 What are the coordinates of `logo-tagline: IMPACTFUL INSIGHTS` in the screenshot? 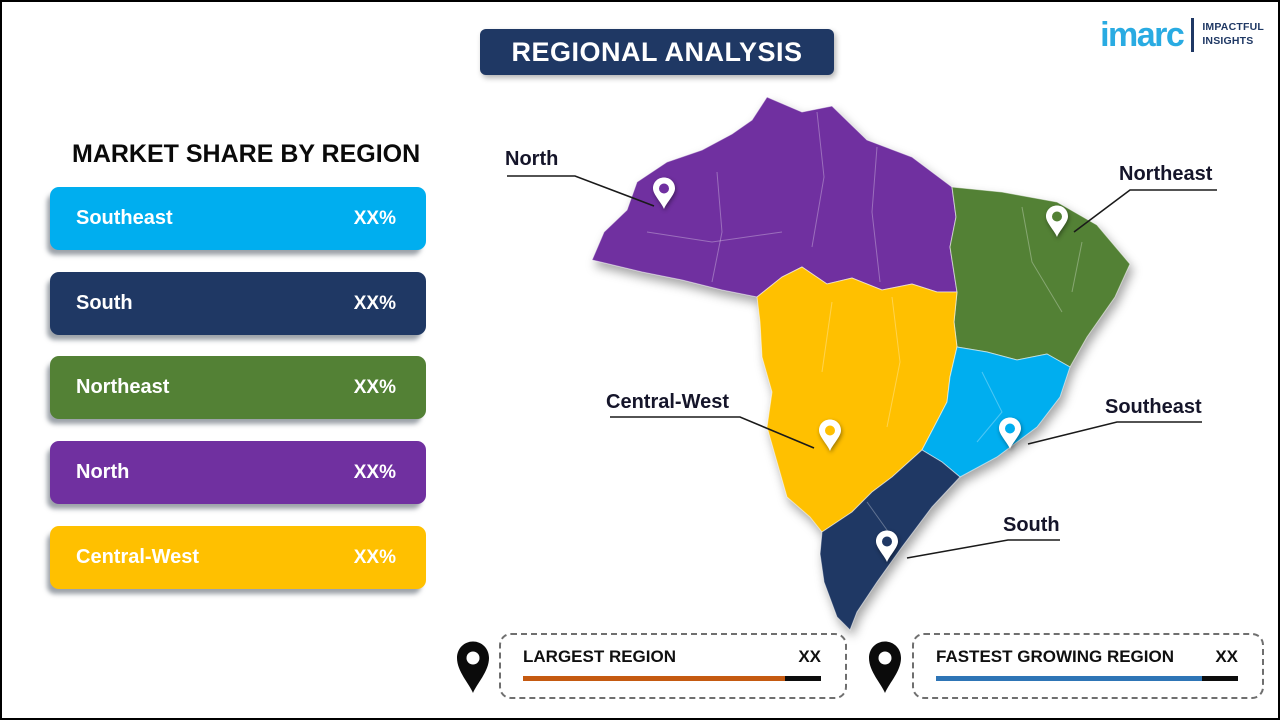 It's located at (1233, 34).